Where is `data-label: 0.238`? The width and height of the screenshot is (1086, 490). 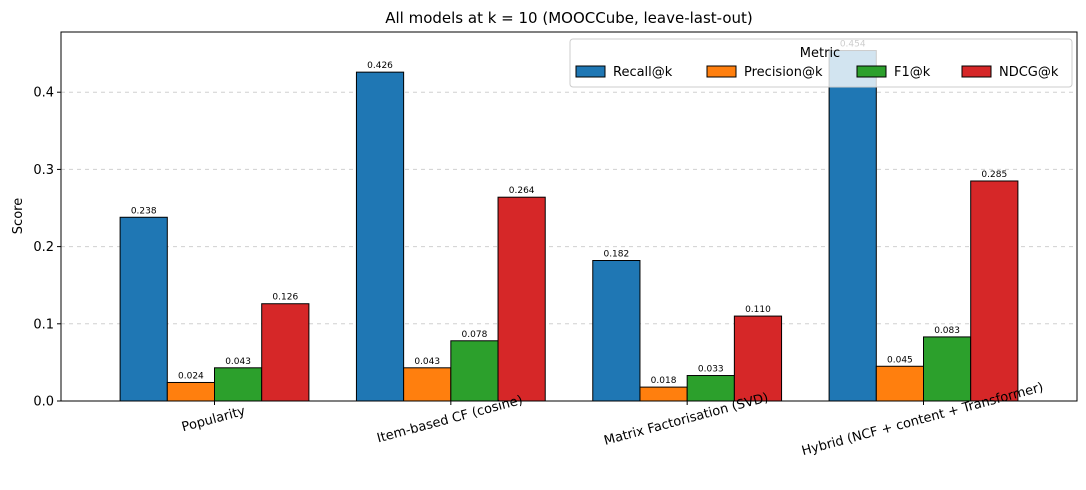
data-label: 0.238 is located at coordinates (144, 211).